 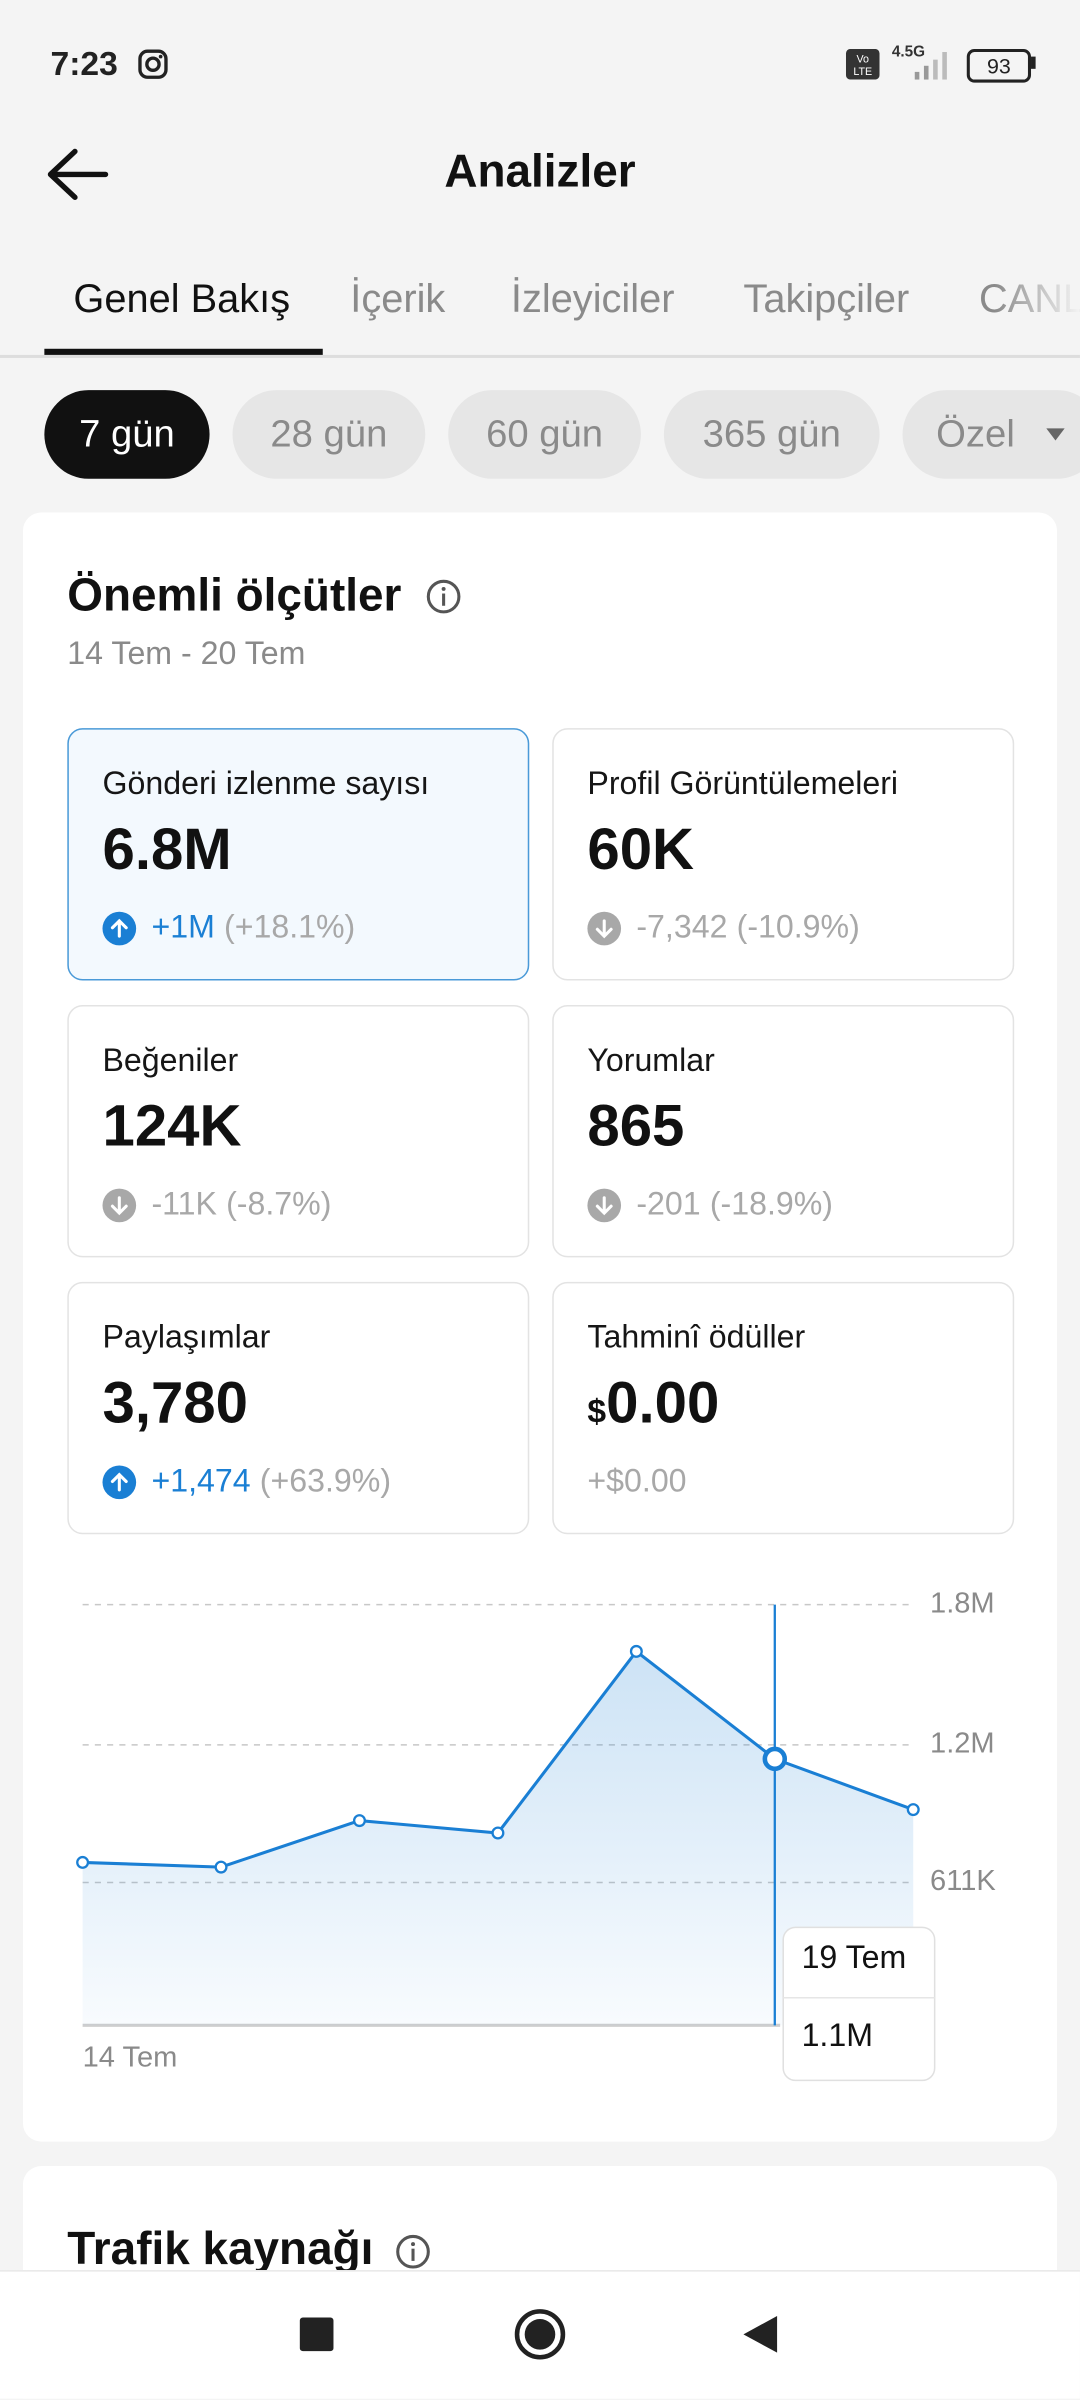 I want to click on metric-value: $0.00, so click(x=653, y=1405).